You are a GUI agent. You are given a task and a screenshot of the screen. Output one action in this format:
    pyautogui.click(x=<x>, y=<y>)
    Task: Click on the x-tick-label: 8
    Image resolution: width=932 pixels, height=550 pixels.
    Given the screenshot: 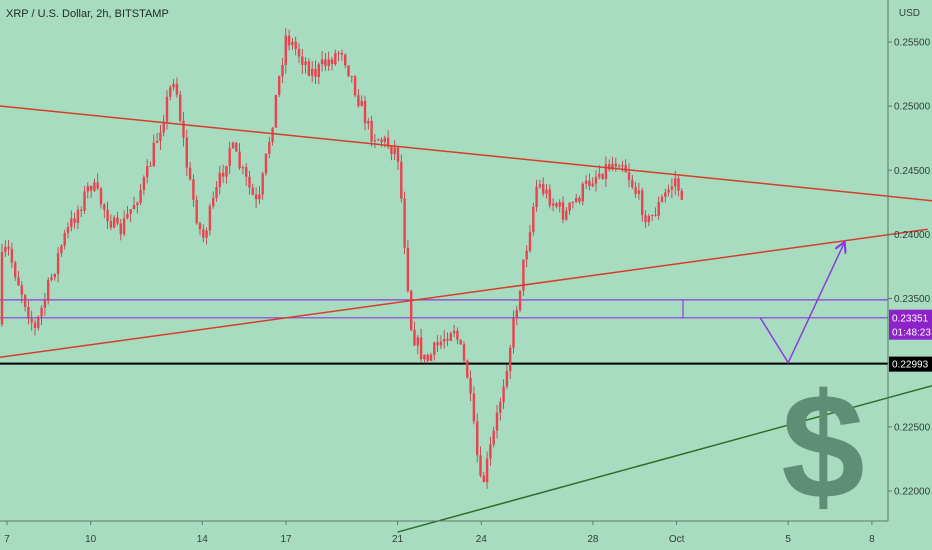 What is the action you would take?
    pyautogui.click(x=872, y=539)
    